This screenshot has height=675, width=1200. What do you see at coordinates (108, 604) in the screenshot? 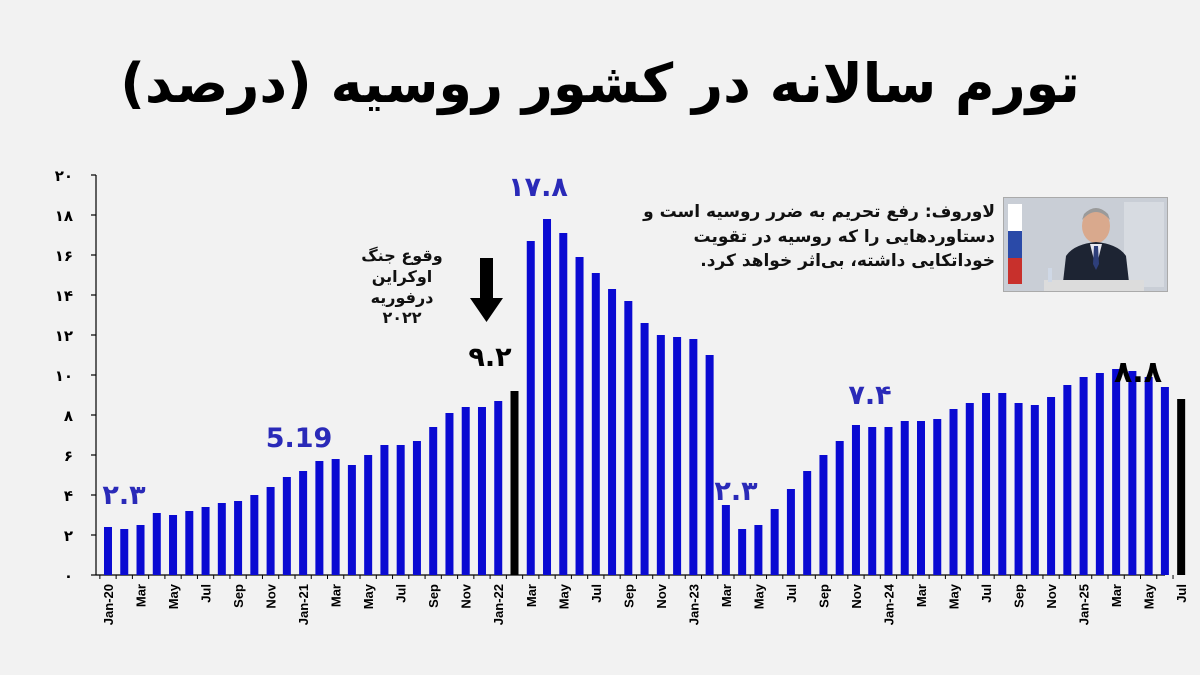
I see `x-tick-label: Jan-20` at bounding box center [108, 604].